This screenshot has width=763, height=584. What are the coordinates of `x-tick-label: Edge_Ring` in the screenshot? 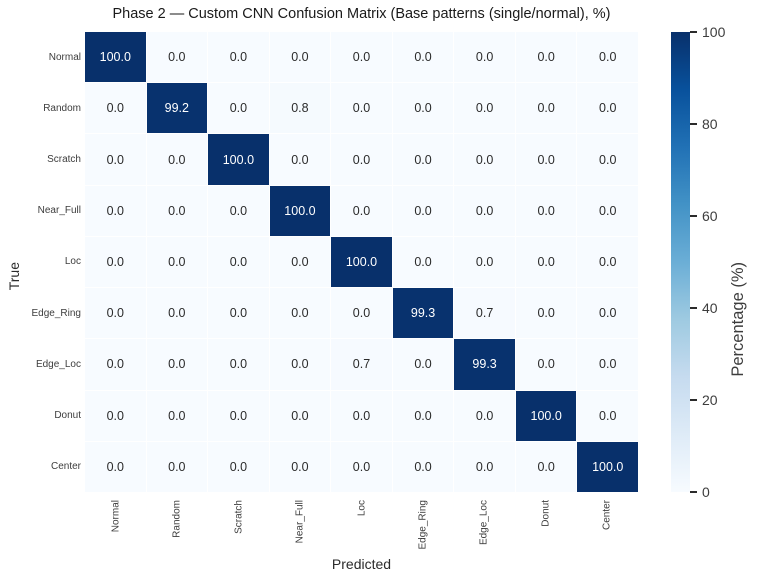 It's located at (423, 525).